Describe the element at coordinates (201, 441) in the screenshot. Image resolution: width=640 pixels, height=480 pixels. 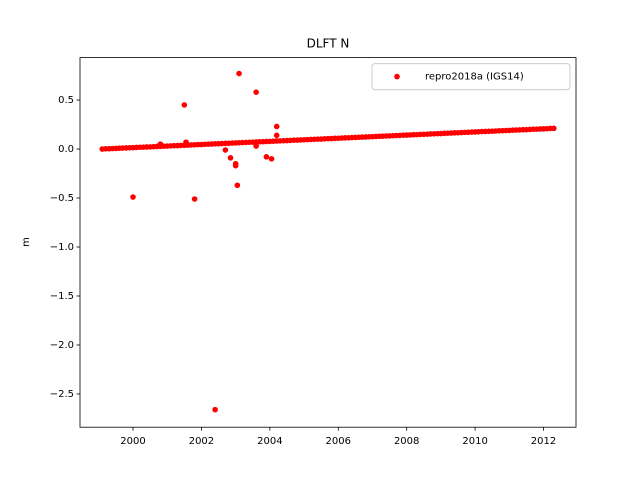
I see `x-tick-label: 2002` at that location.